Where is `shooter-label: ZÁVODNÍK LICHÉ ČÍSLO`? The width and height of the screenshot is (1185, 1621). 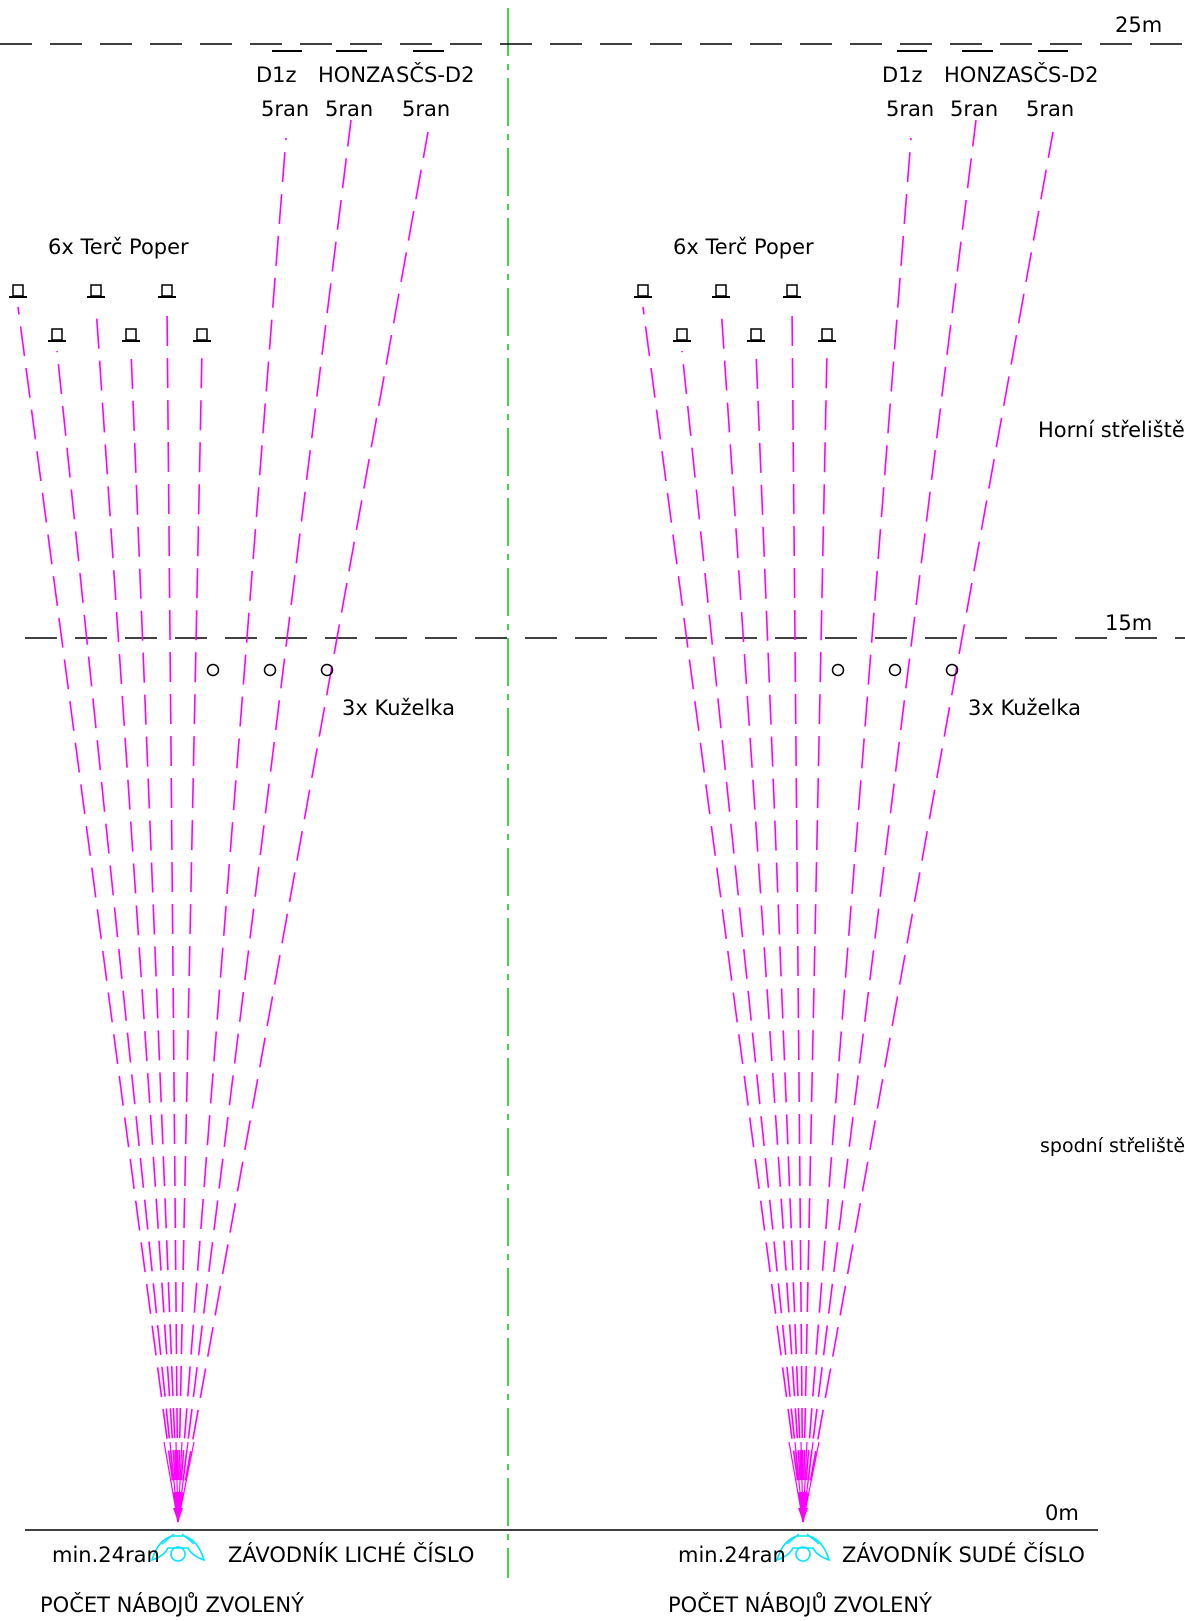
shooter-label: ZÁVODNÍK LICHÉ ČÍSLO is located at coordinates (351, 1554).